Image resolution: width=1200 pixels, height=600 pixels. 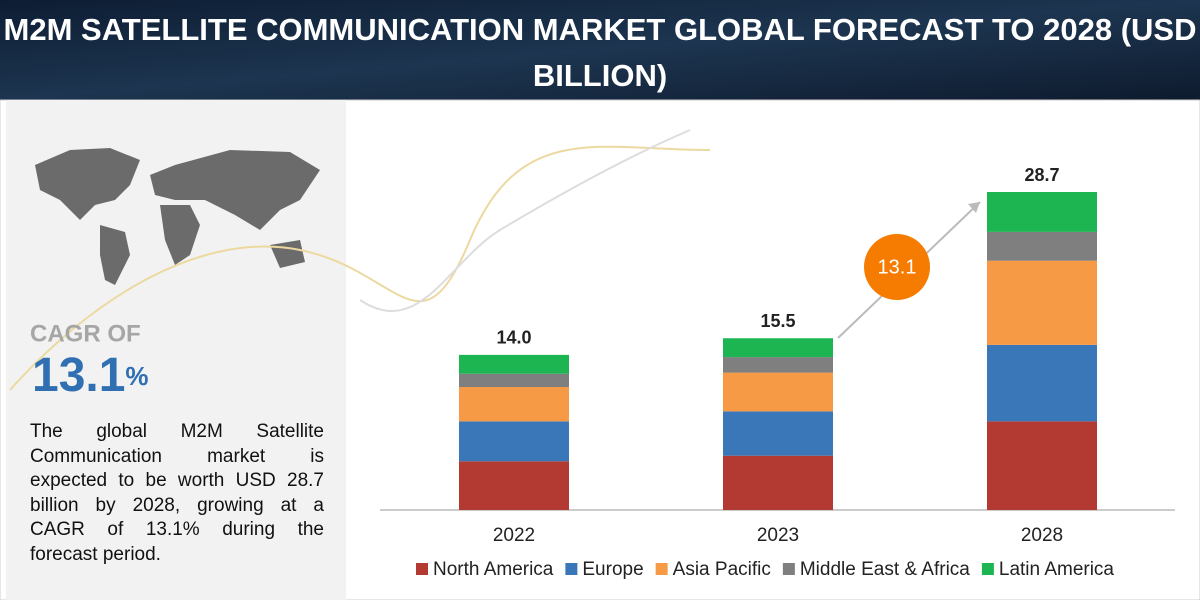 What do you see at coordinates (600, 75) in the screenshot?
I see `chart-title: BILLION)` at bounding box center [600, 75].